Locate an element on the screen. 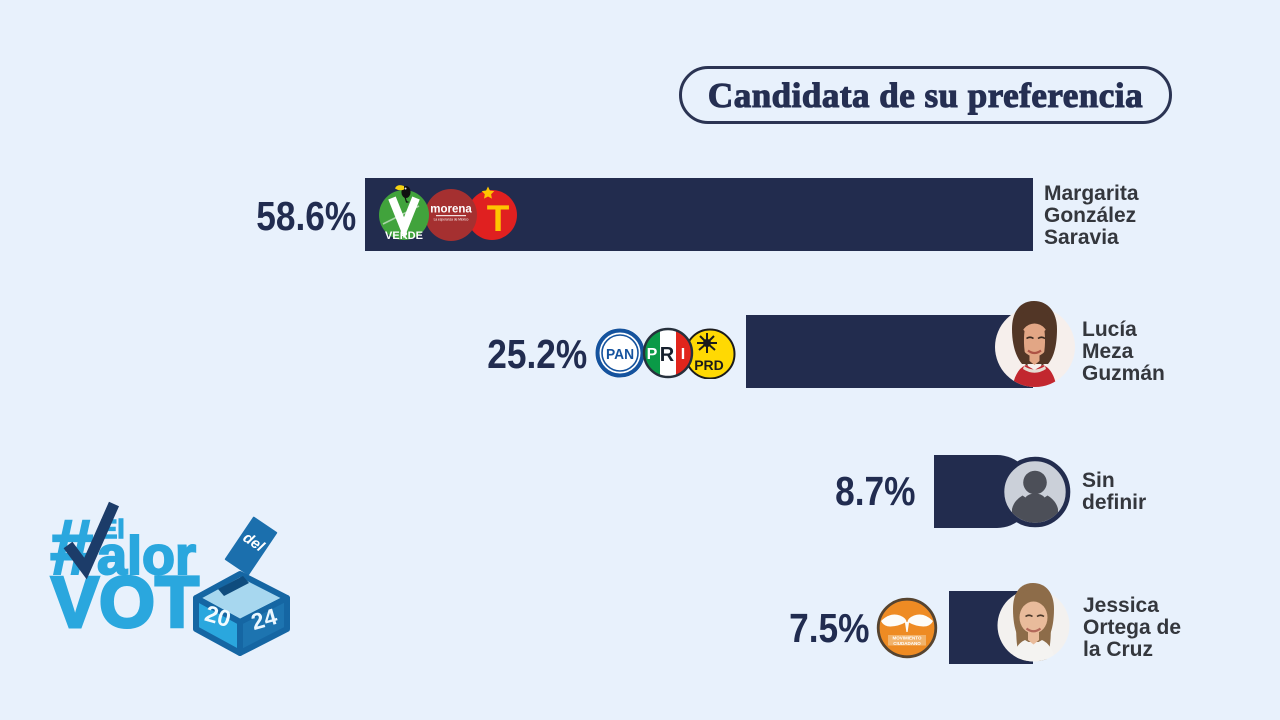 Image resolution: width=1280 pixels, height=720 pixels. svg-text: P is located at coordinates (652, 354).